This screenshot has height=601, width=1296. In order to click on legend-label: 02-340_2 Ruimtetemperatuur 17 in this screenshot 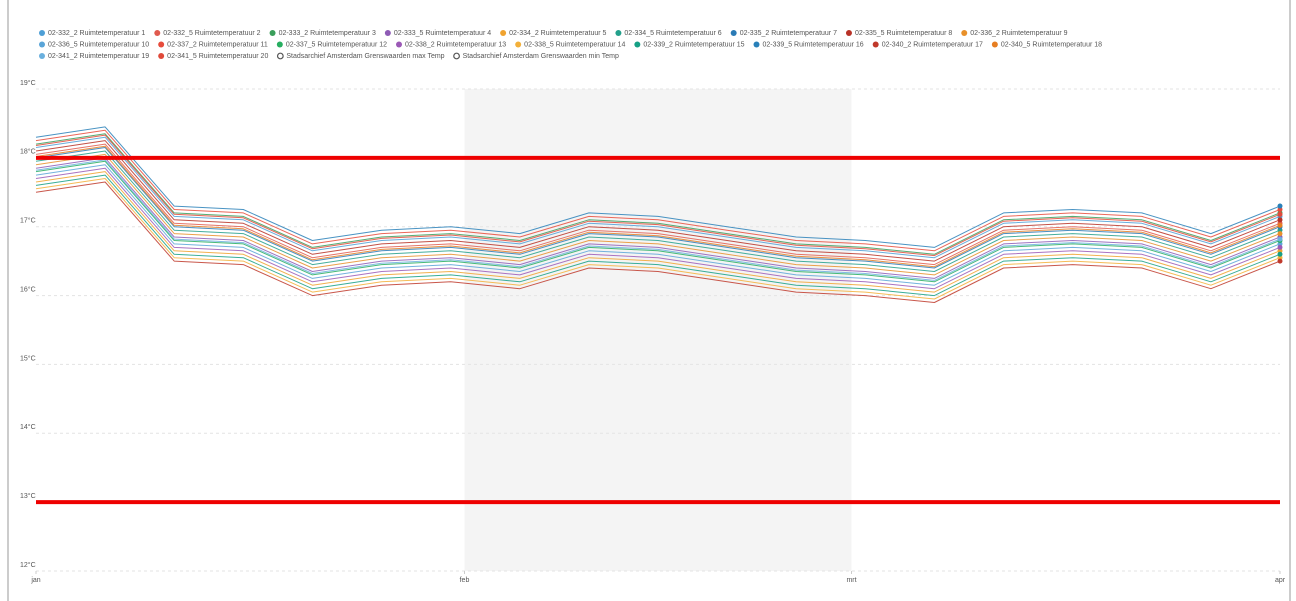, I will do `click(932, 44)`.